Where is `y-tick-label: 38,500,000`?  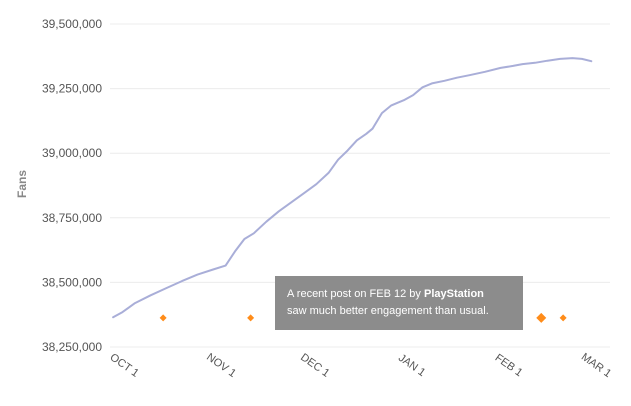 y-tick-label: 38,500,000 is located at coordinates (72, 282).